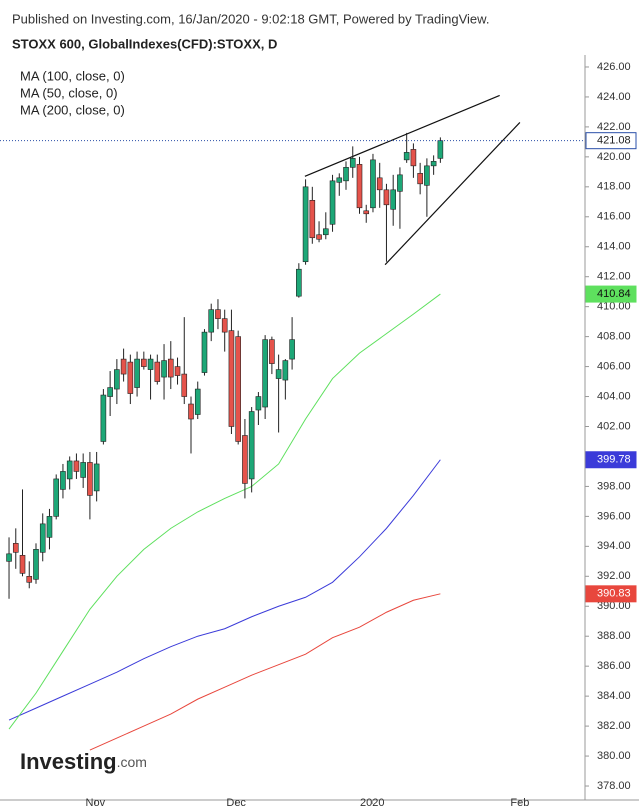 The width and height of the screenshot is (639, 809). I want to click on y-tick-label: 410.00, so click(614, 307).